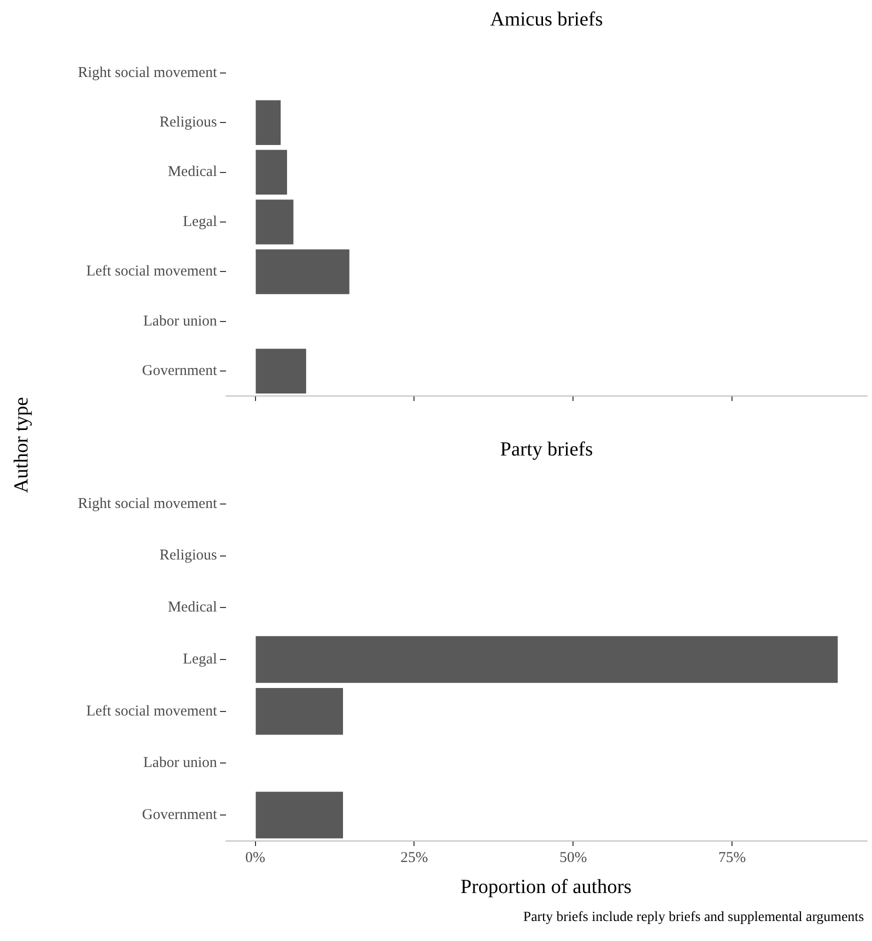  Describe the element at coordinates (573, 858) in the screenshot. I see `x-tick-label: 50%` at that location.